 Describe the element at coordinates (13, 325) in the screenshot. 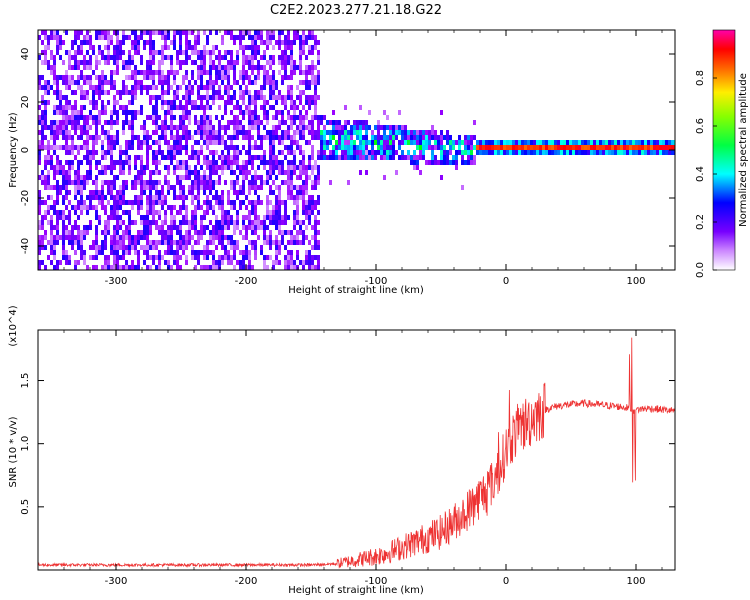

I see `snr-multiplier: (x10^4)` at that location.